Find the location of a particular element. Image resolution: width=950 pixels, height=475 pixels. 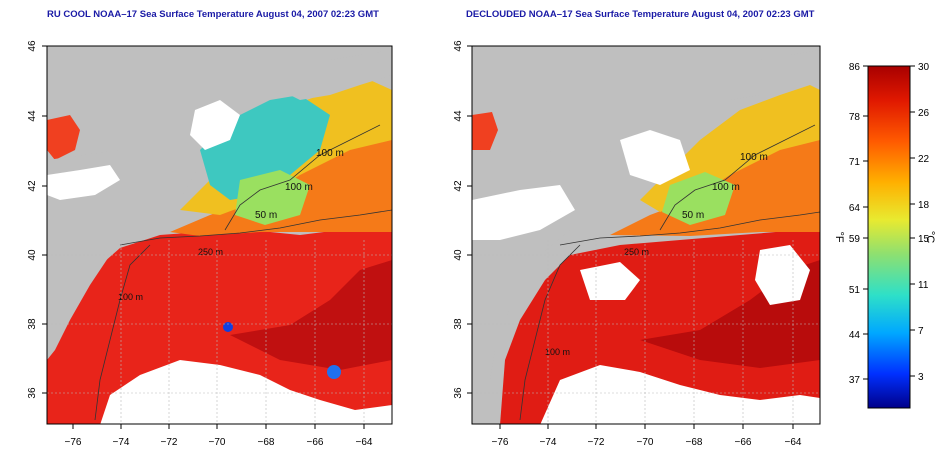

right-gridlines is located at coordinates (646, 332).